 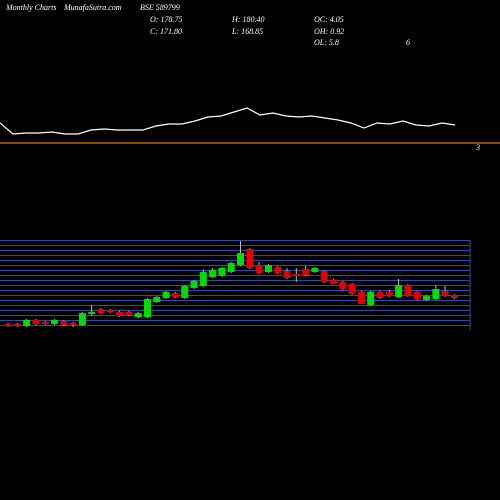 I want to click on site-label: Monthly Charts, so click(x=30, y=7).